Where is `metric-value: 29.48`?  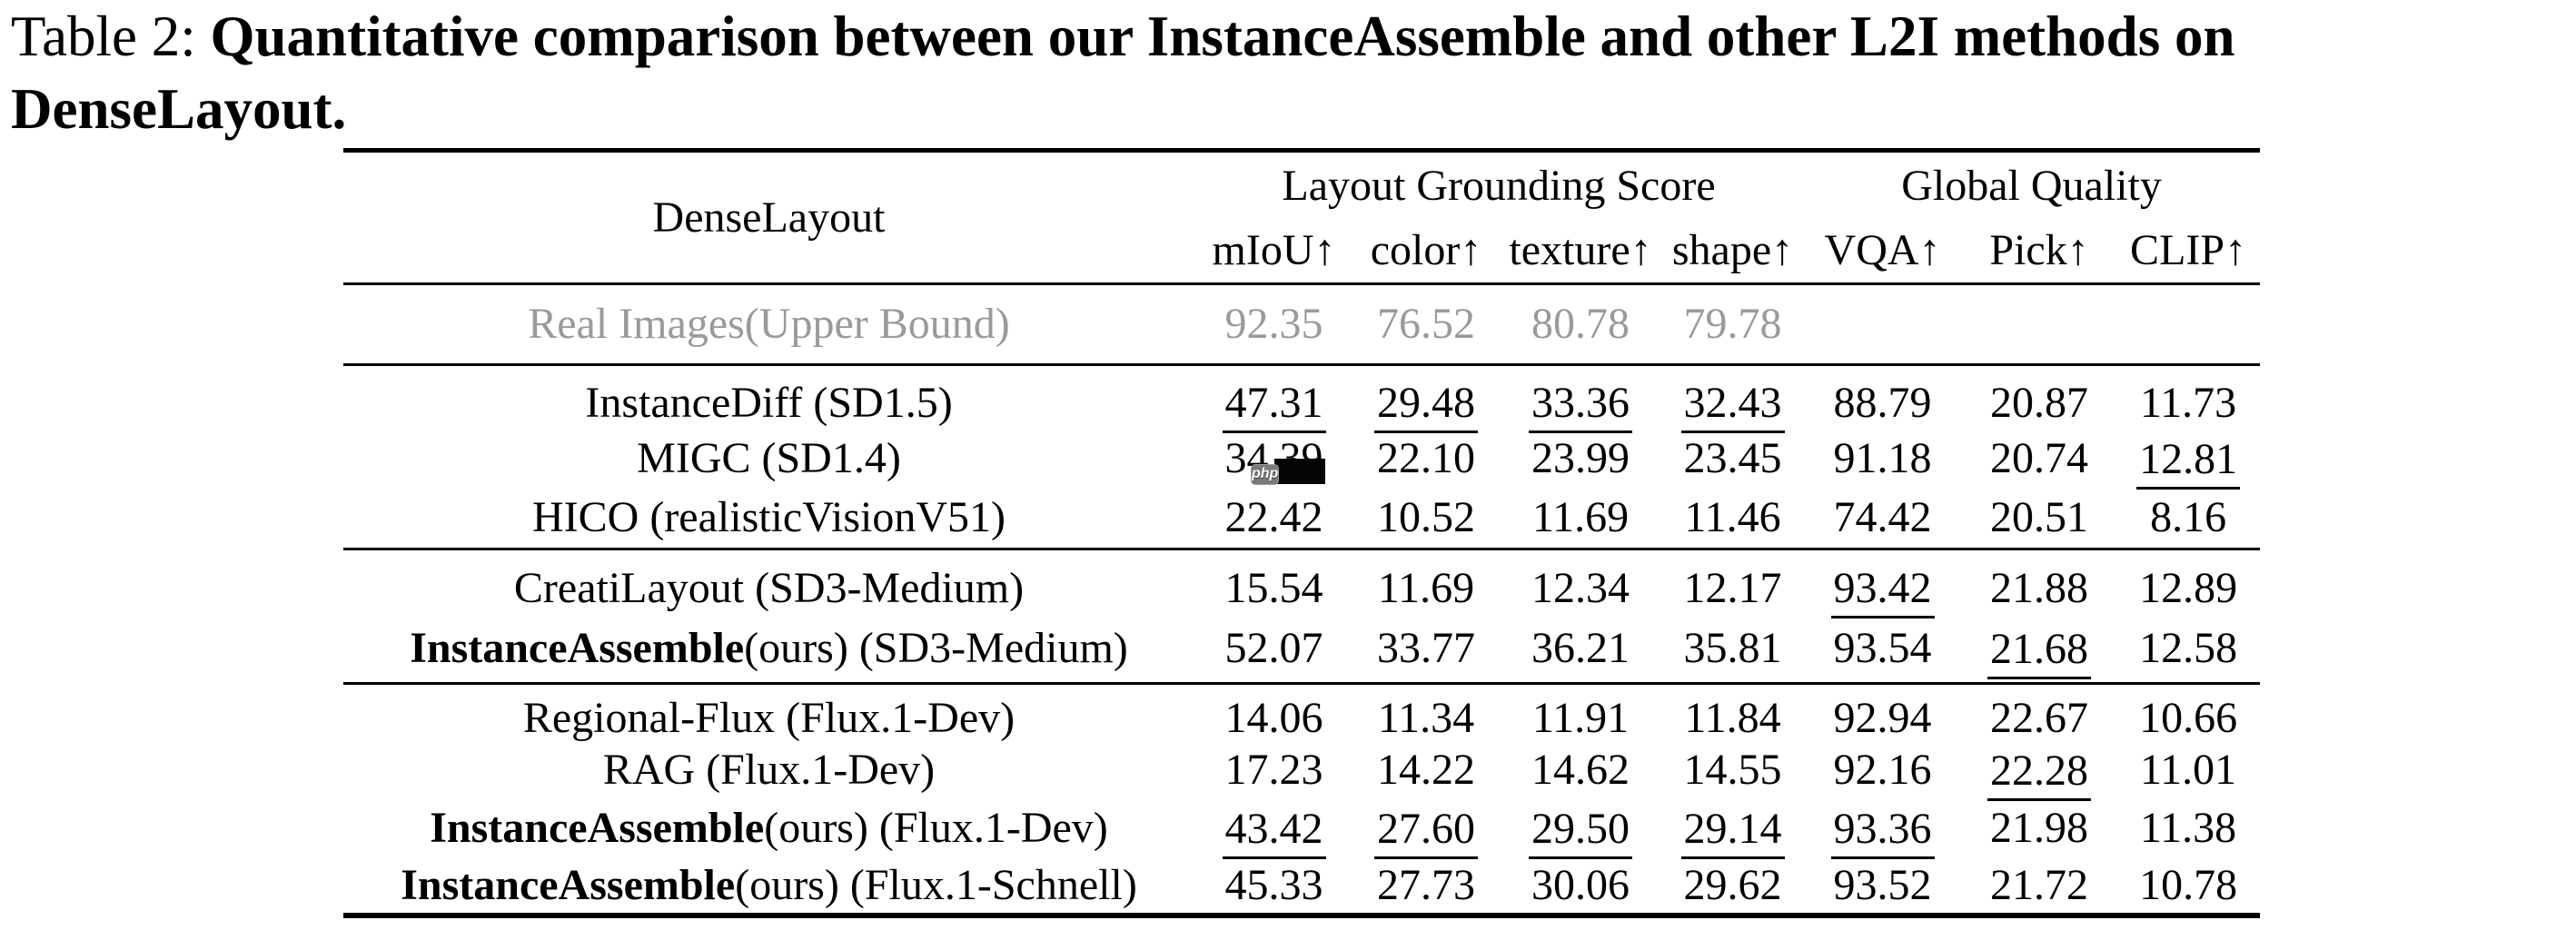
metric-value: 29.48 is located at coordinates (1426, 399).